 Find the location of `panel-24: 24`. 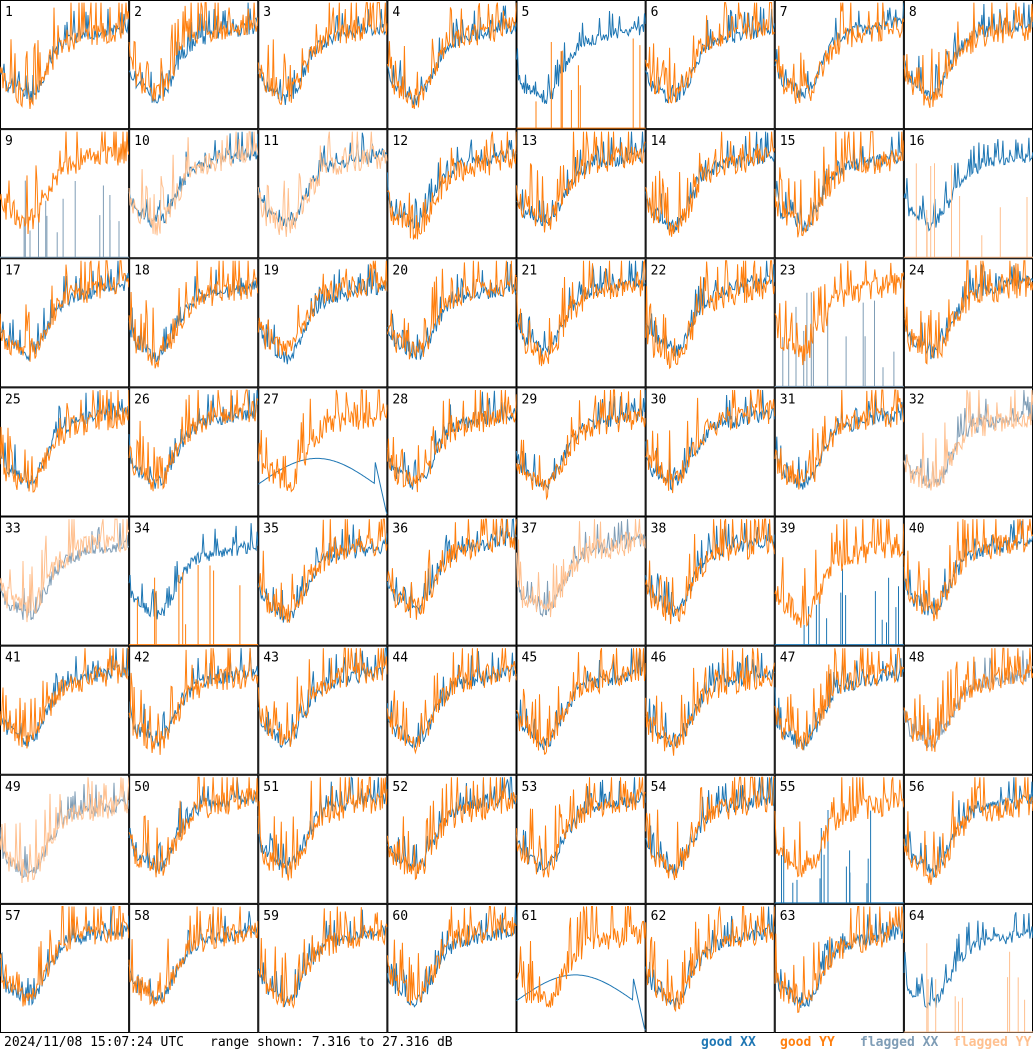

panel-24: 24 is located at coordinates (968, 323).